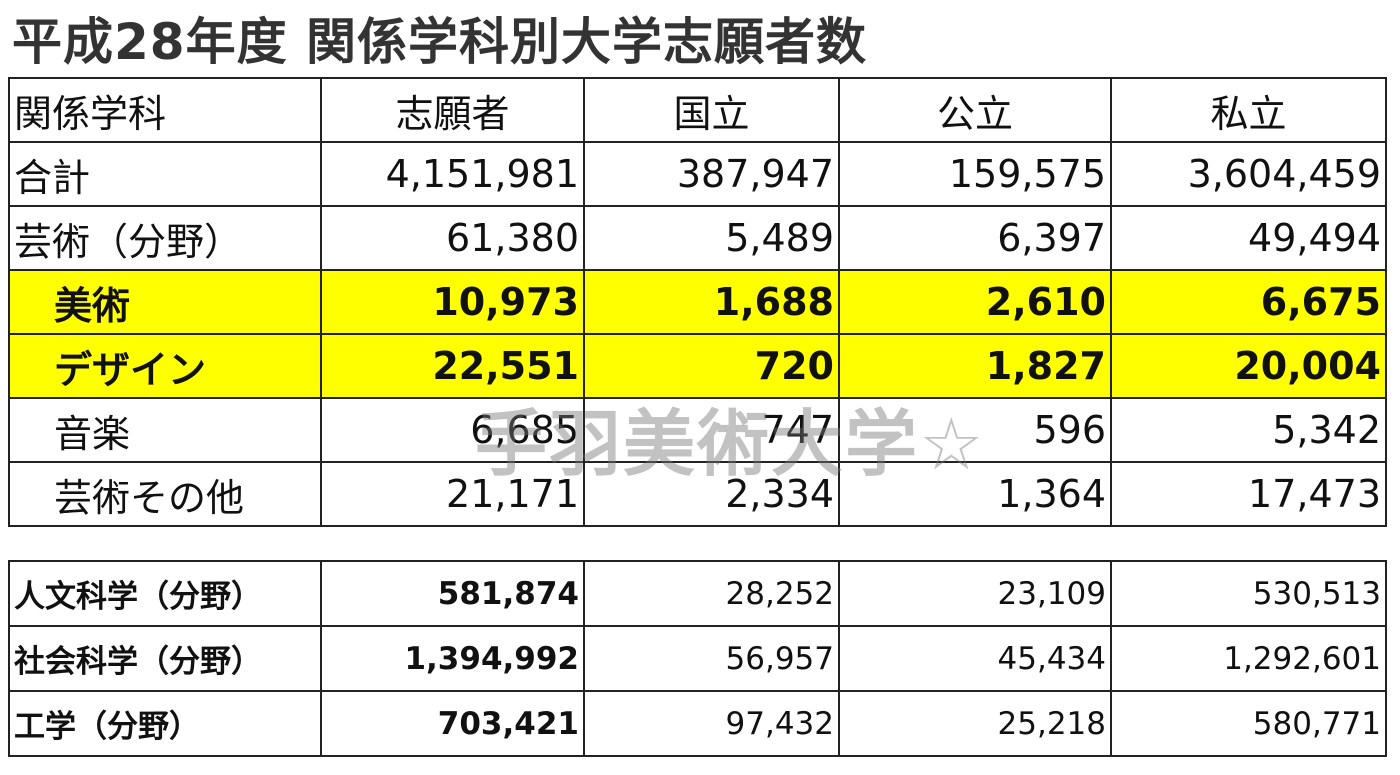  What do you see at coordinates (975, 430) in the screenshot?
I see `table-cell: 596` at bounding box center [975, 430].